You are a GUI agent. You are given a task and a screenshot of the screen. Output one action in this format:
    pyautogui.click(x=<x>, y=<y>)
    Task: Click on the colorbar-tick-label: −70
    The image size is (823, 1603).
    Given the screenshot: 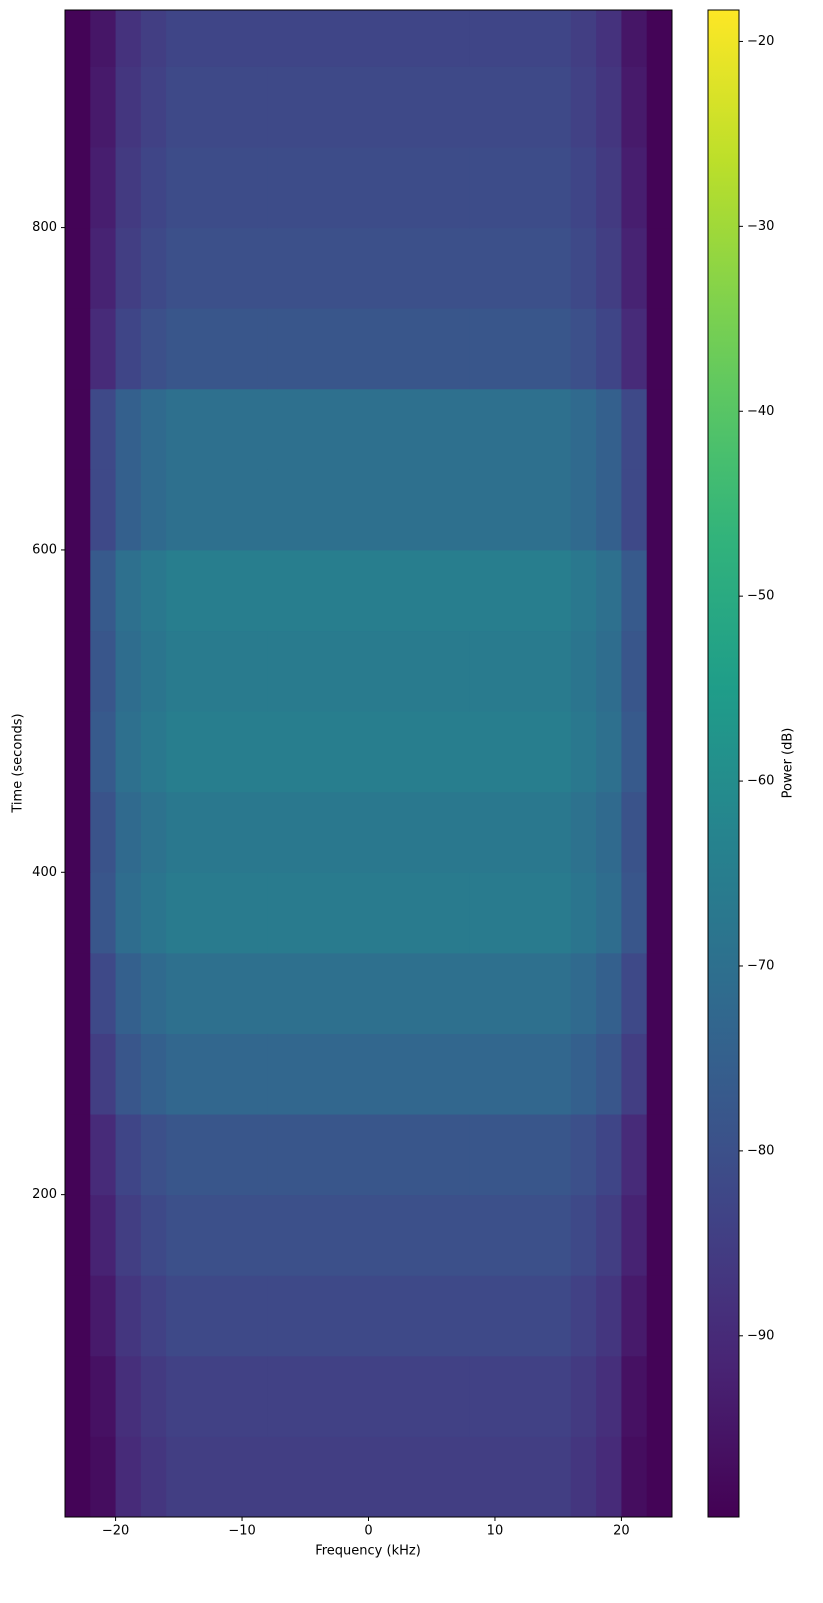 What is the action you would take?
    pyautogui.click(x=760, y=965)
    